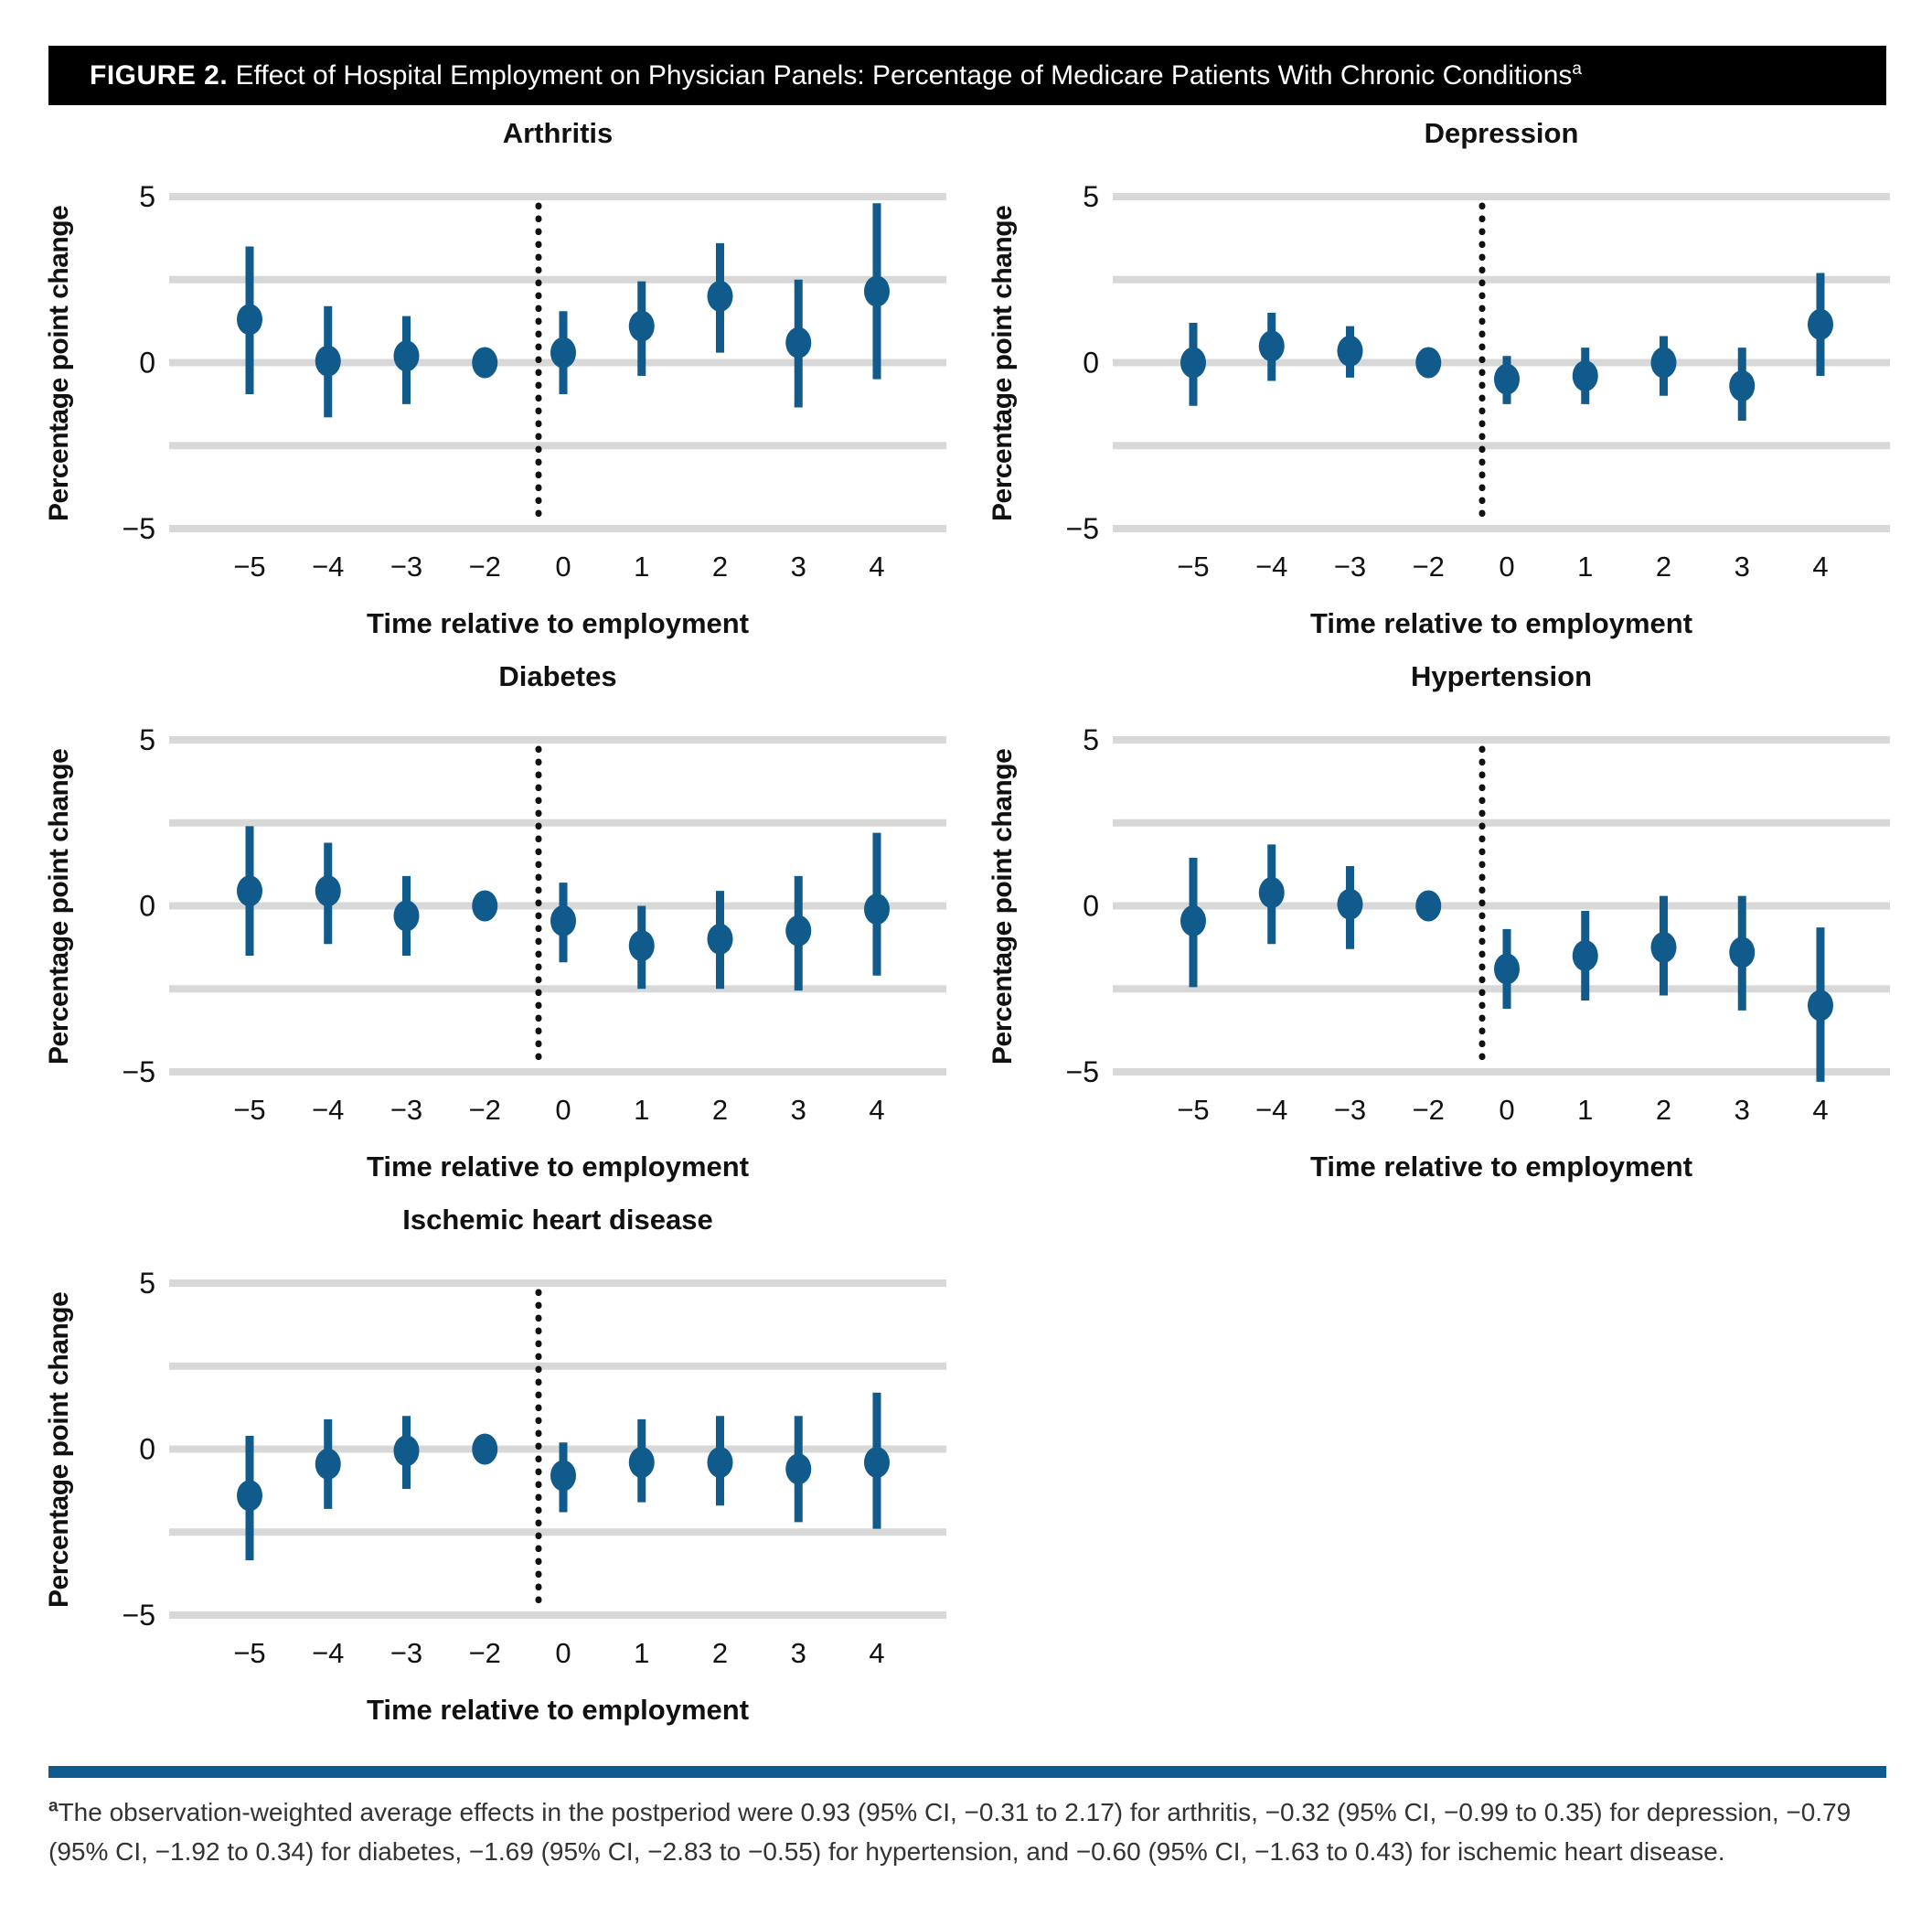  Describe the element at coordinates (53, 1806) in the screenshot. I see `footnote-marker: a` at that location.